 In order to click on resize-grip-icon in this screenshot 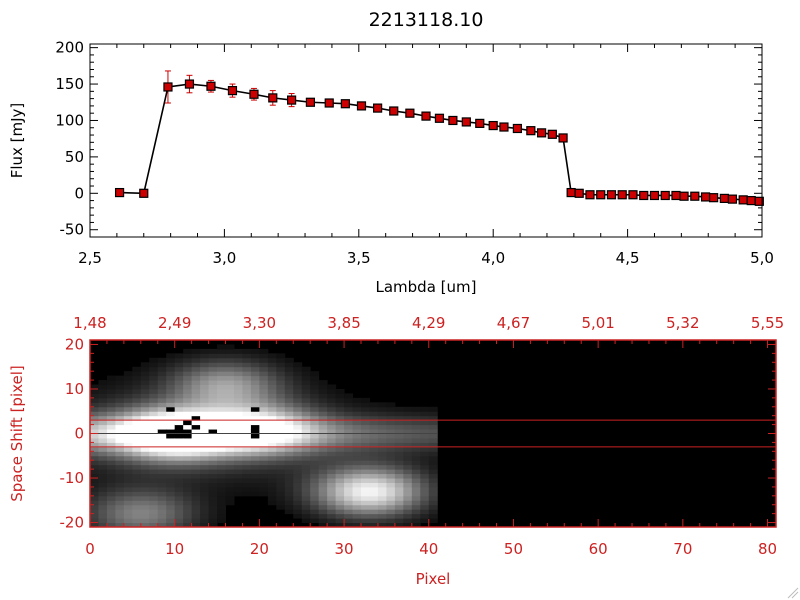, I will do `click(793, 593)`.